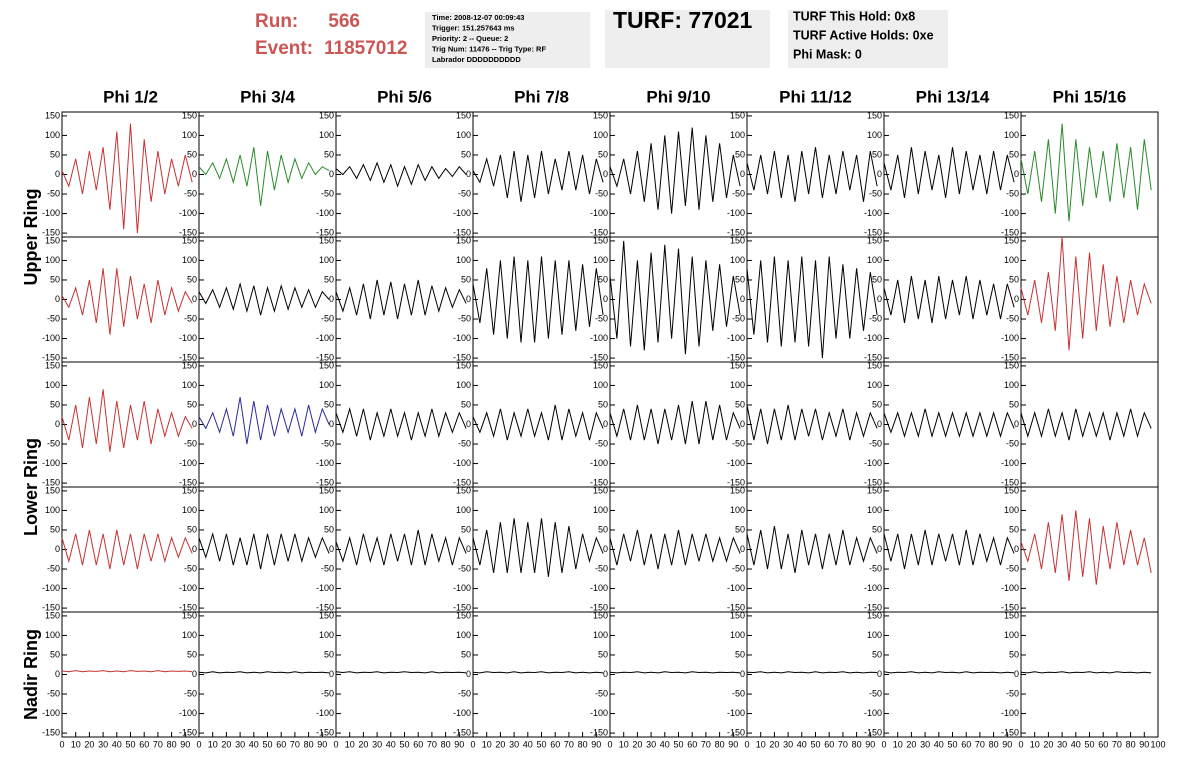  I want to click on x-tick-label: 10, so click(898, 744).